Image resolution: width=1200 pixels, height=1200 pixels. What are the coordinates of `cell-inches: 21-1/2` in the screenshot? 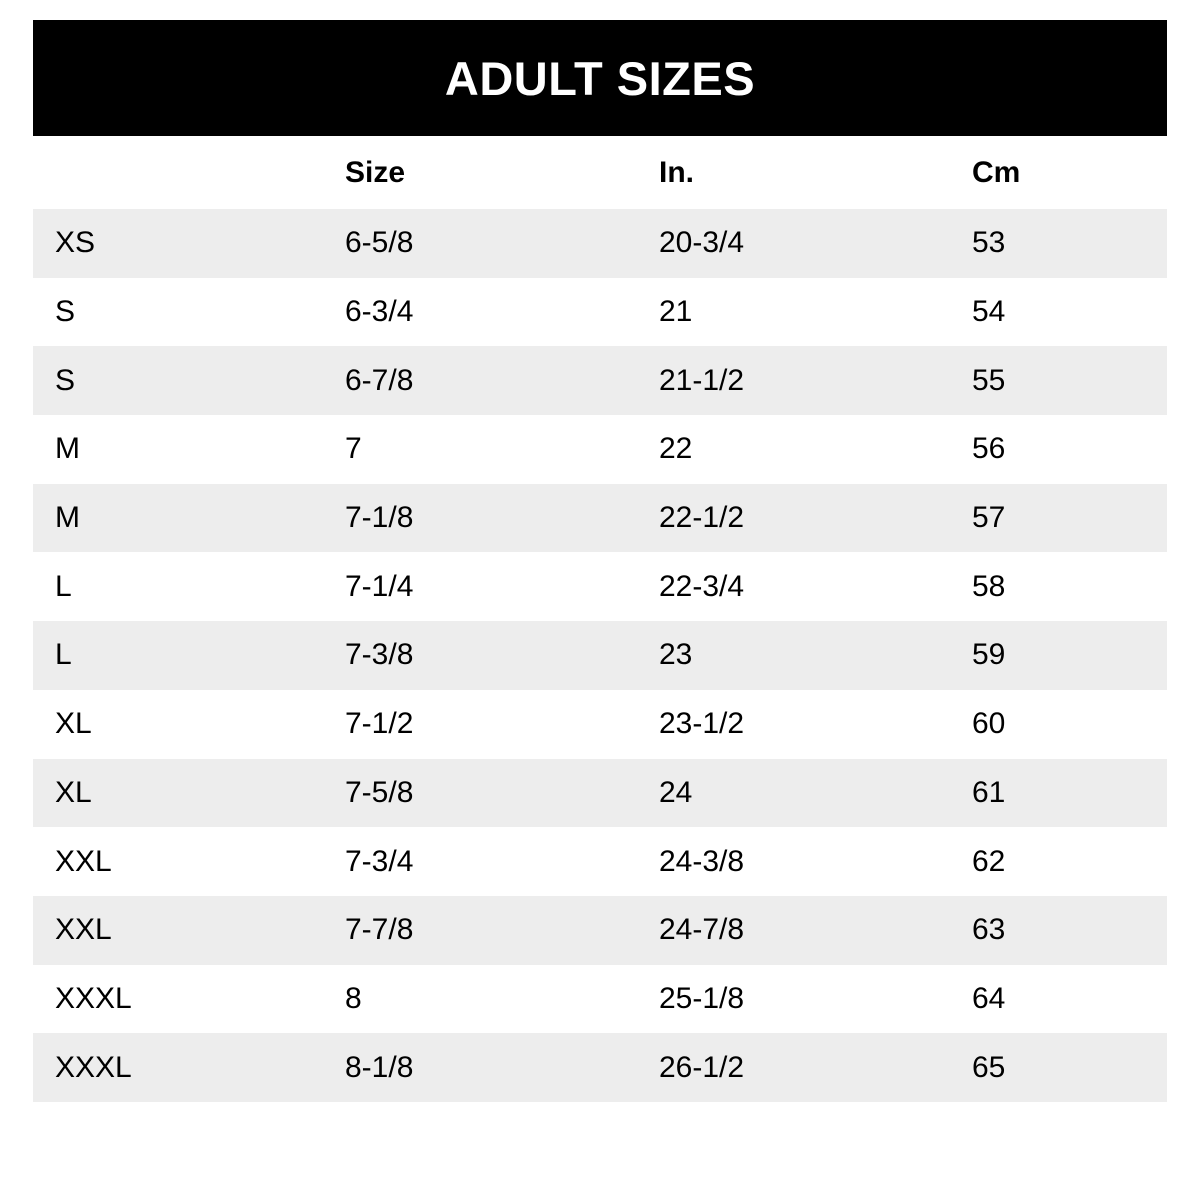 It's located at (793, 381).